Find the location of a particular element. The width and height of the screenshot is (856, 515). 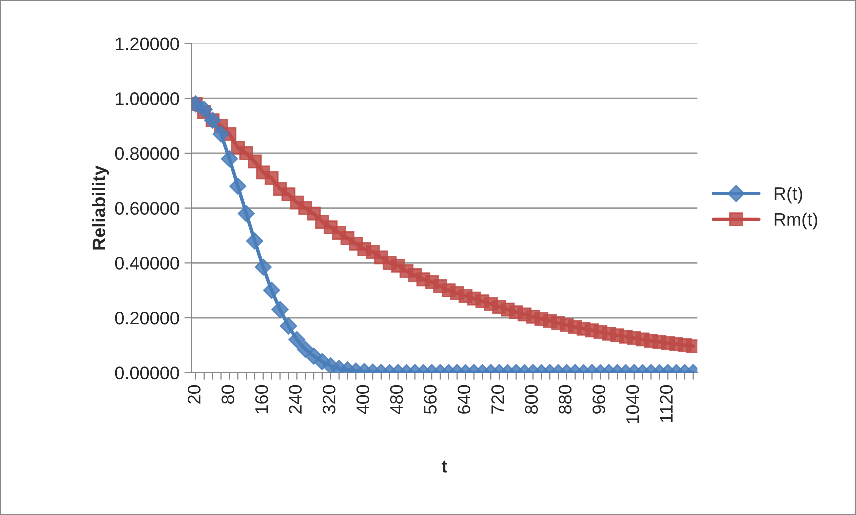

x-tick-label: 800 is located at coordinates (531, 399).